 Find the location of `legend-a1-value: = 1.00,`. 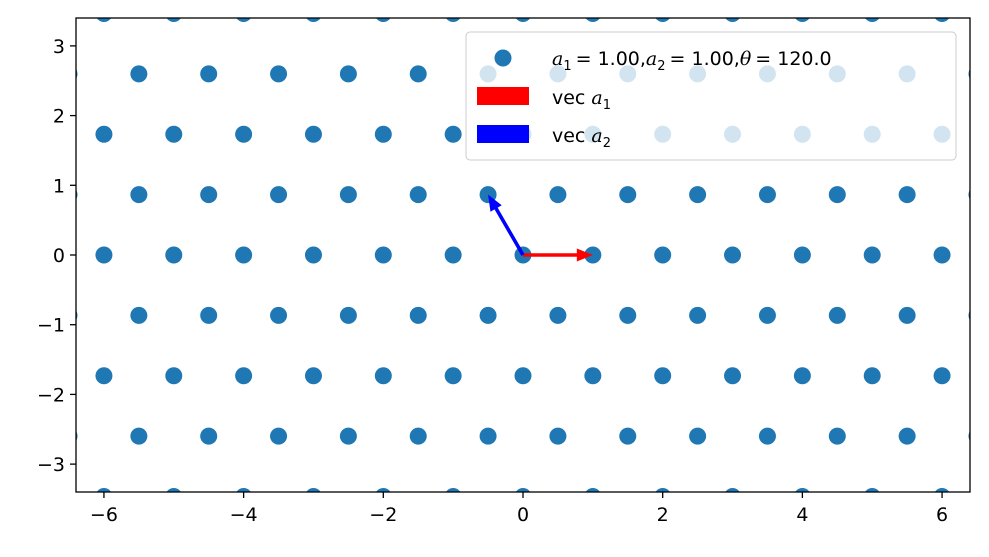

legend-a1-value: = 1.00, is located at coordinates (611, 59).